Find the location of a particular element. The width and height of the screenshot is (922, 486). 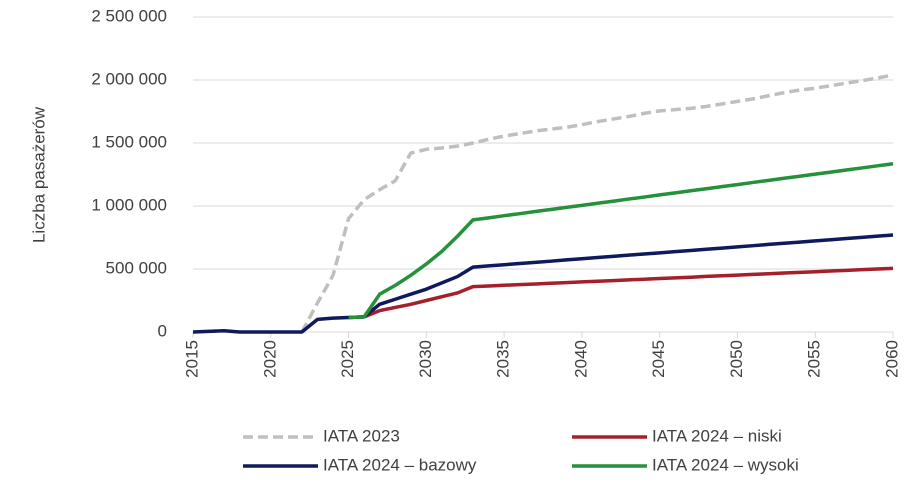

y-tick-label: 0 is located at coordinates (162, 330).